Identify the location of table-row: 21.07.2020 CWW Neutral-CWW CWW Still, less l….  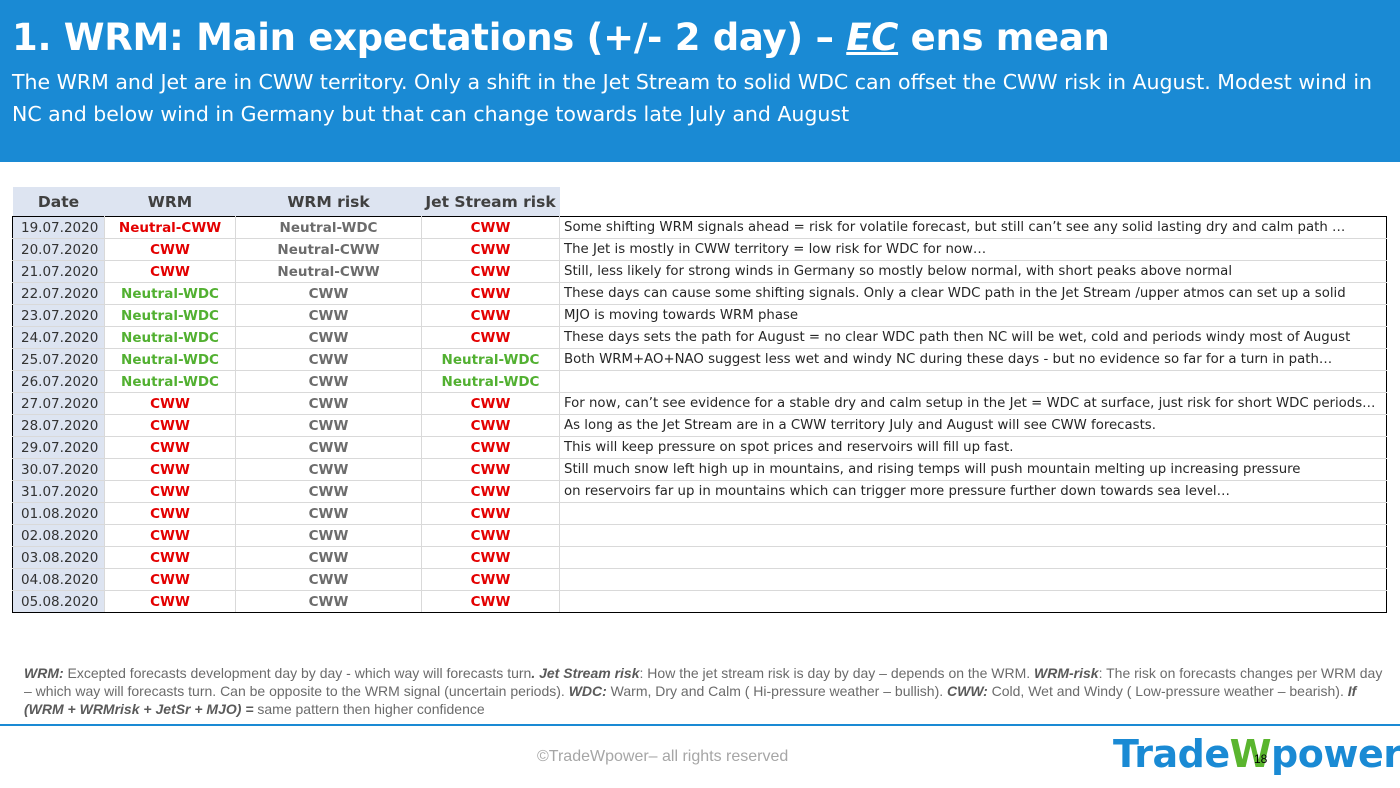
(699, 271).